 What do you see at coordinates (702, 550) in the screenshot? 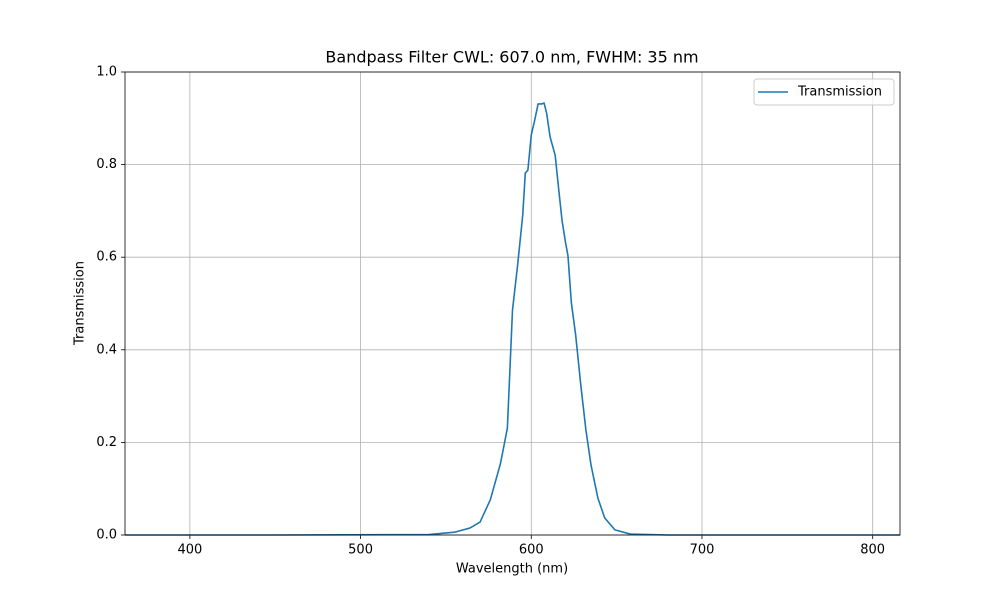
I see `x-tick-label: 700` at bounding box center [702, 550].